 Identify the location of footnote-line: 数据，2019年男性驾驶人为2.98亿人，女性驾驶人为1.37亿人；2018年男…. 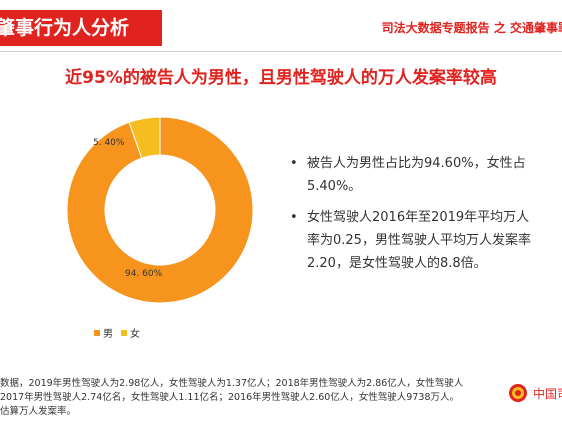
(232, 383).